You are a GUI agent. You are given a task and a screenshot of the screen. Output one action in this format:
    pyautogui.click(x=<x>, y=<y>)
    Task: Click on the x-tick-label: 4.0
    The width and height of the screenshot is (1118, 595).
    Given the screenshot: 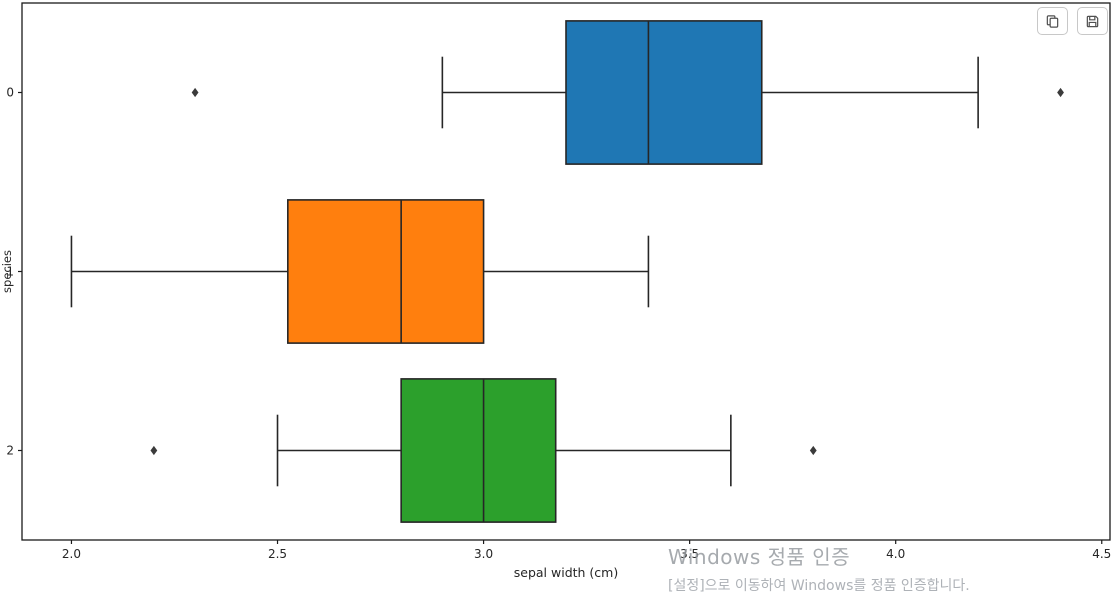 What is the action you would take?
    pyautogui.click(x=895, y=554)
    